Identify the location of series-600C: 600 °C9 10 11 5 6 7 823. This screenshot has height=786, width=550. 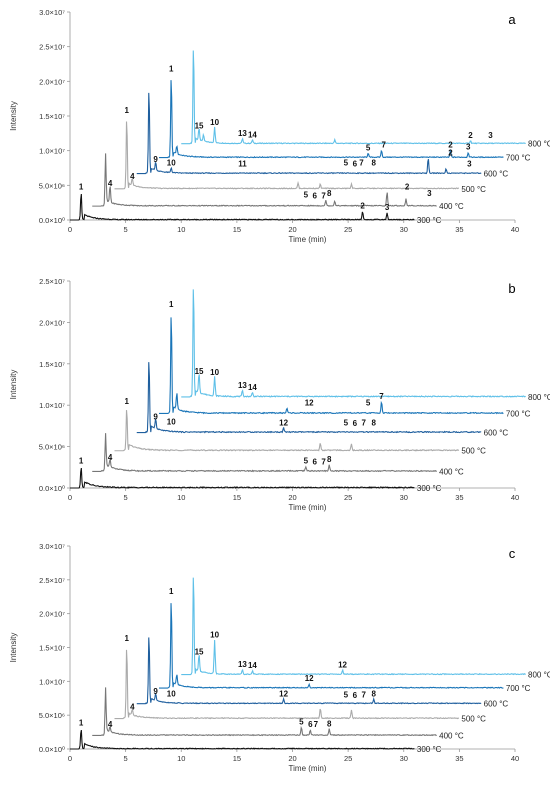
(322, 135).